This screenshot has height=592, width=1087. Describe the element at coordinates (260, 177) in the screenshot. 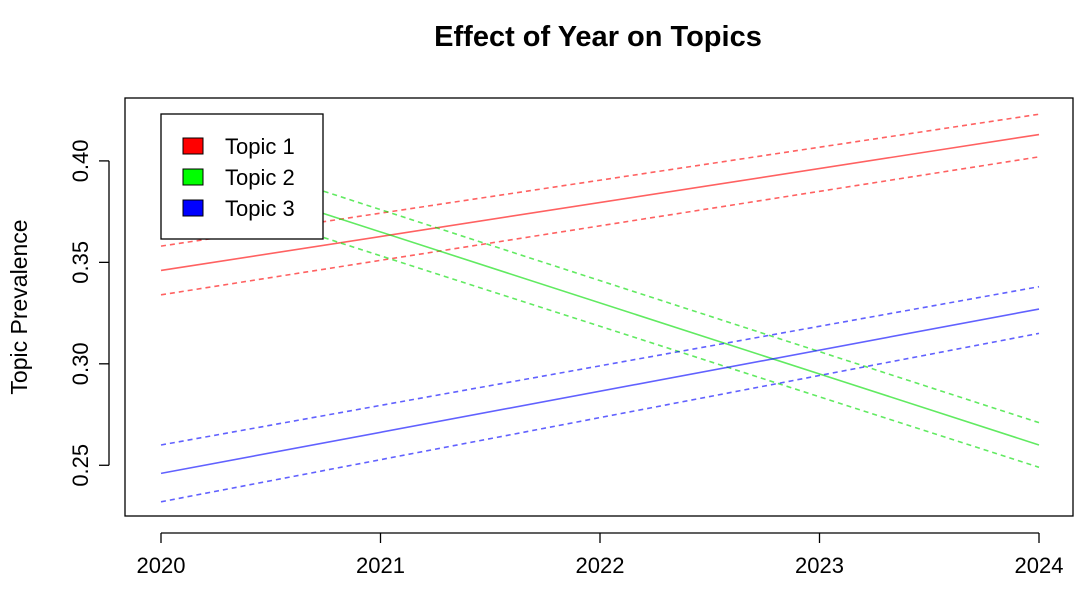

I see `legend-label-topic-2: Topic 2` at that location.